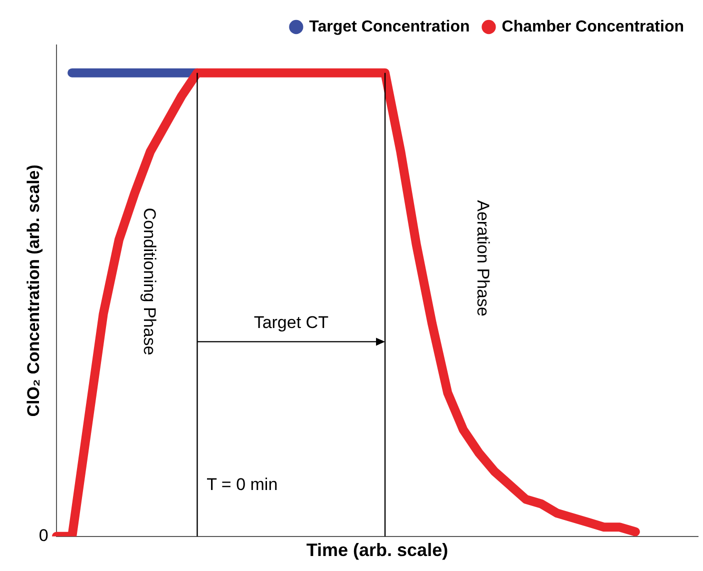 The image size is (703, 571). Describe the element at coordinates (593, 27) in the screenshot. I see `legend-label: Chamber Concentration` at that location.